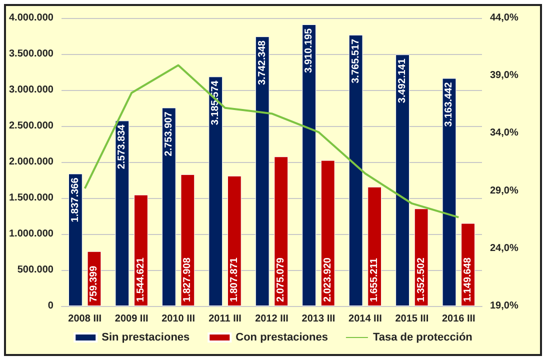 The width and height of the screenshot is (550, 364). What do you see at coordinates (179, 319) in the screenshot?
I see `x-tick-label: 2010 III` at bounding box center [179, 319].